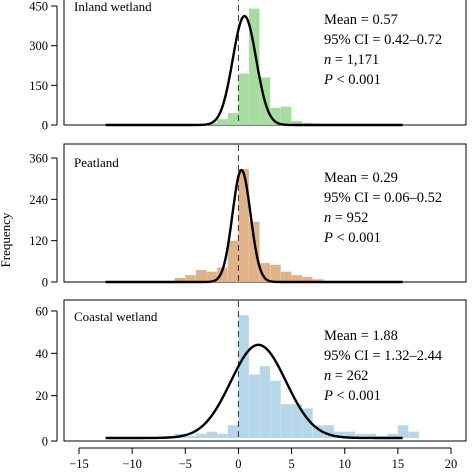 The width and height of the screenshot is (474, 474). Describe the element at coordinates (383, 198) in the screenshot. I see `stat-ci: 95% CI = 0.06–0.52` at that location.